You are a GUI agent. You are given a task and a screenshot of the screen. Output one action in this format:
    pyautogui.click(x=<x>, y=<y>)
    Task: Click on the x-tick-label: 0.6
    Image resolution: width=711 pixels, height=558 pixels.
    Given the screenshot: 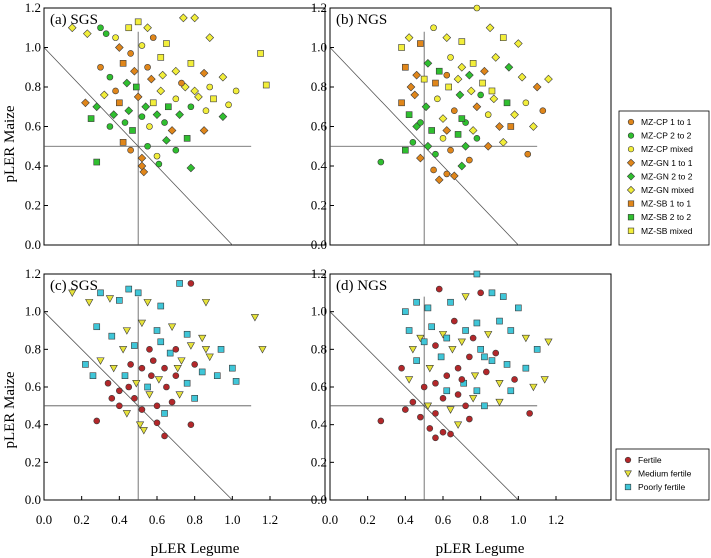 What is the action you would take?
    pyautogui.click(x=157, y=519)
    